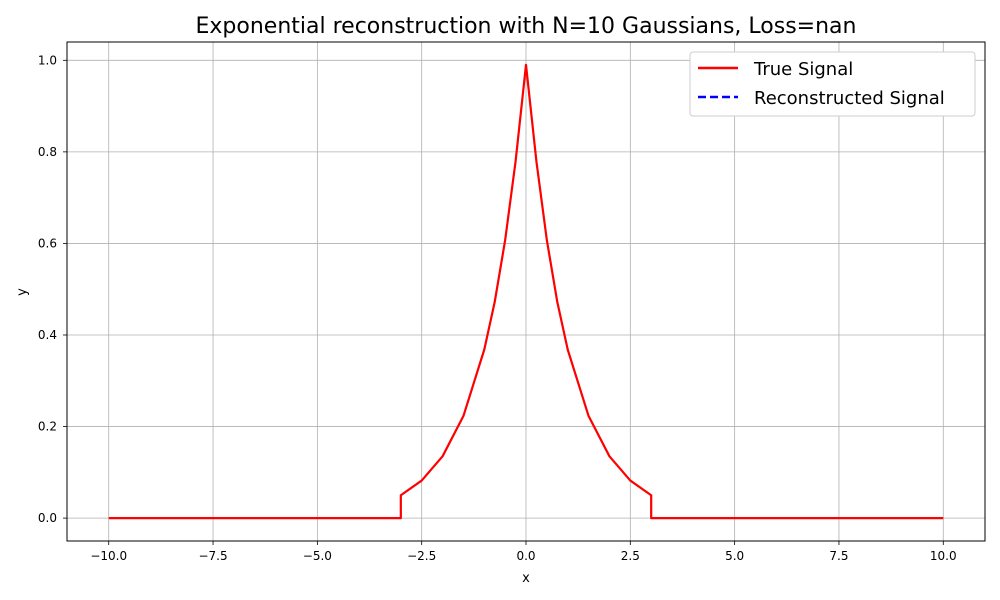  Describe the element at coordinates (734, 556) in the screenshot. I see `x-tick-label: 5.0` at that location.